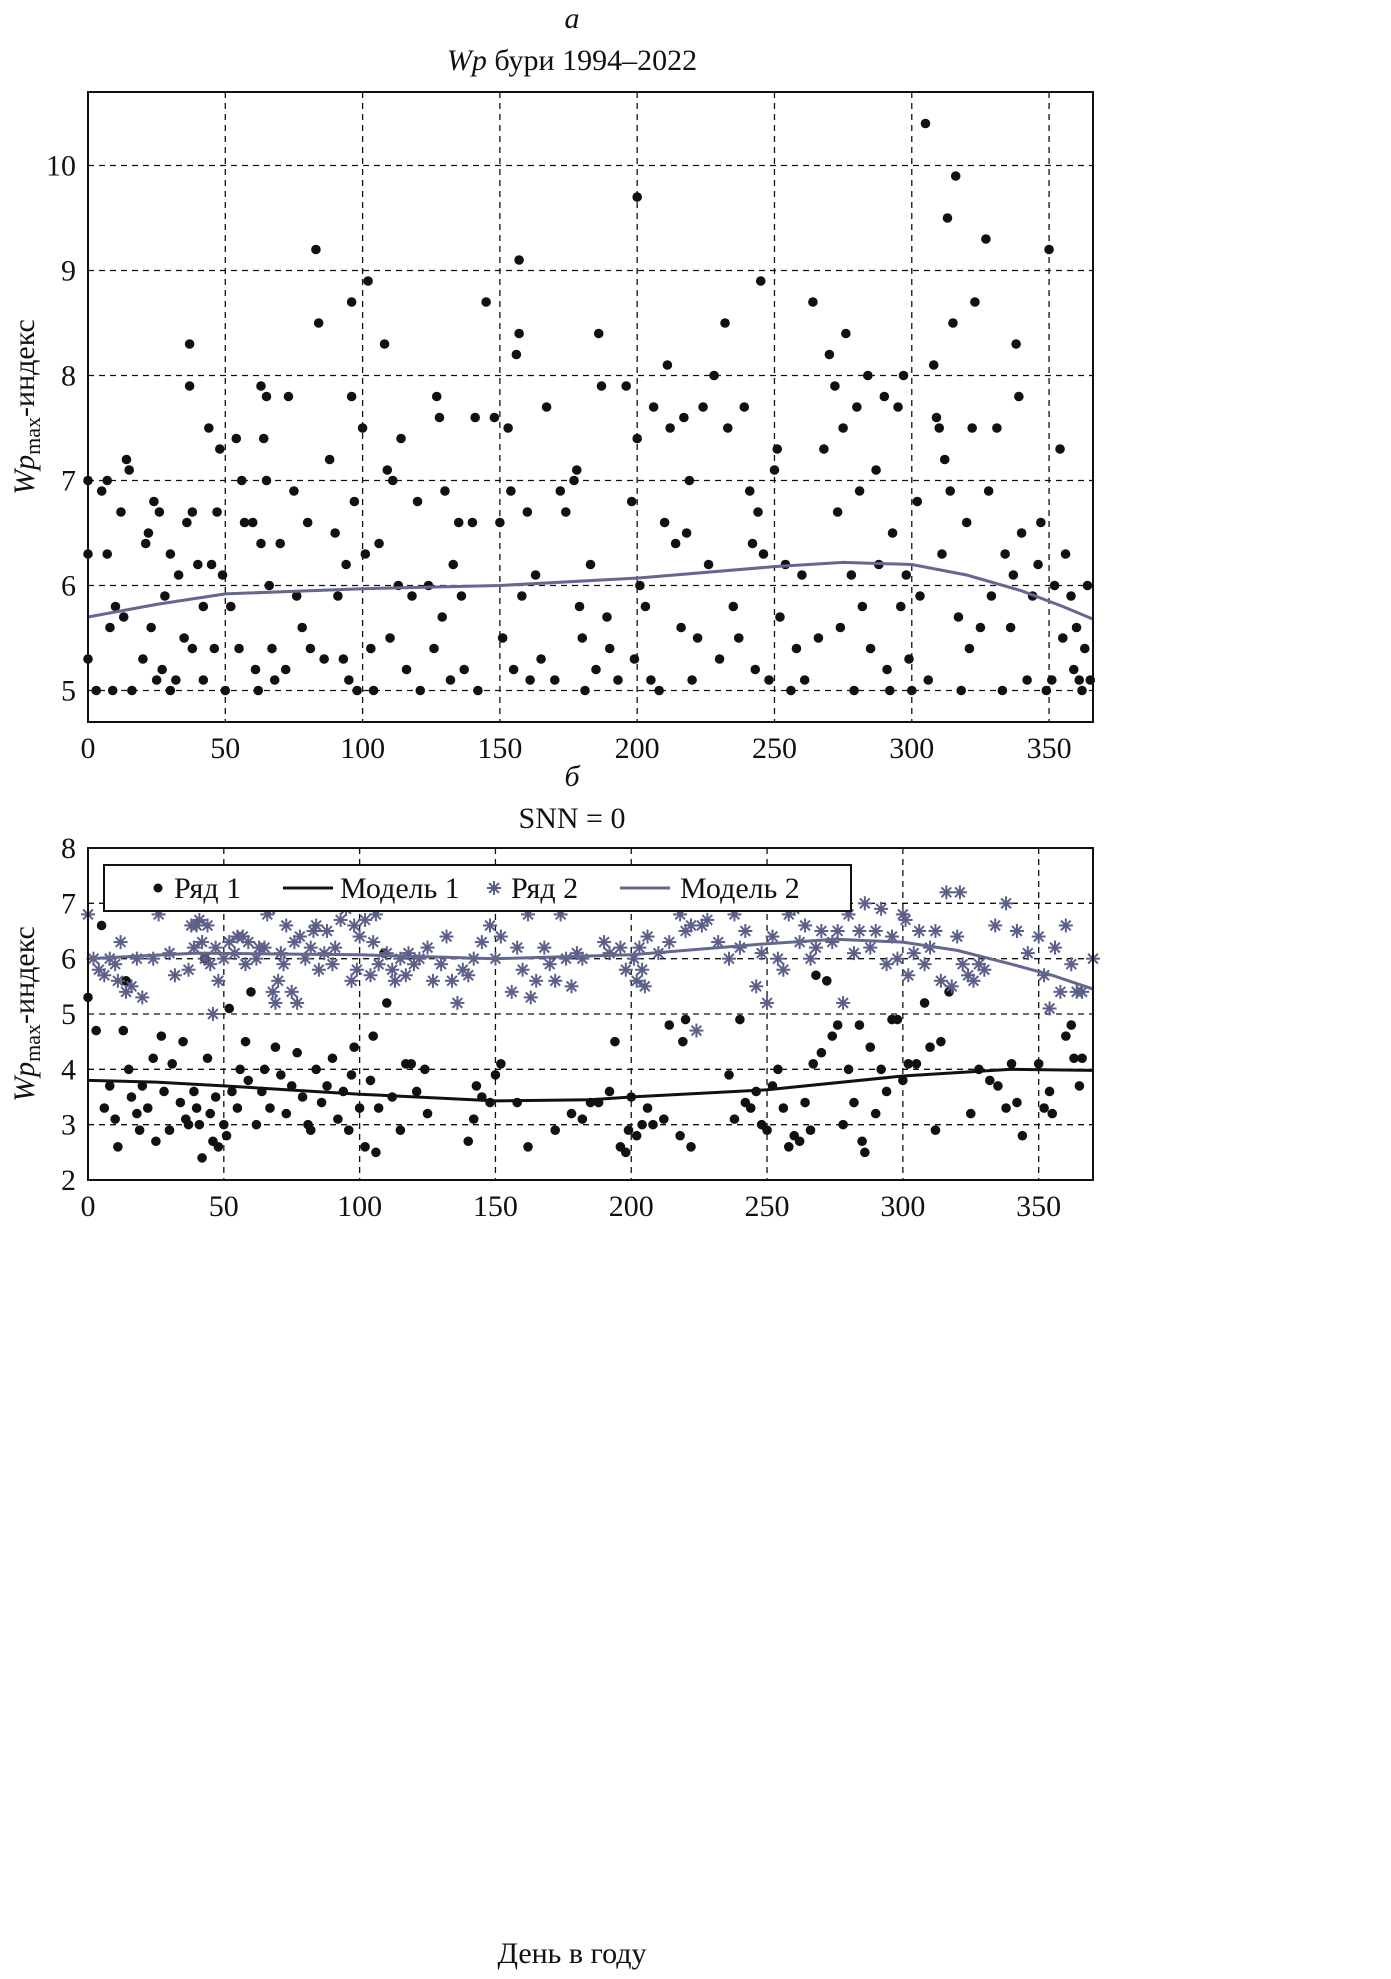 This screenshot has width=1391, height=1979. I want to click on panel-a-ylabel: Wpmax-индекс, so click(26, 407).